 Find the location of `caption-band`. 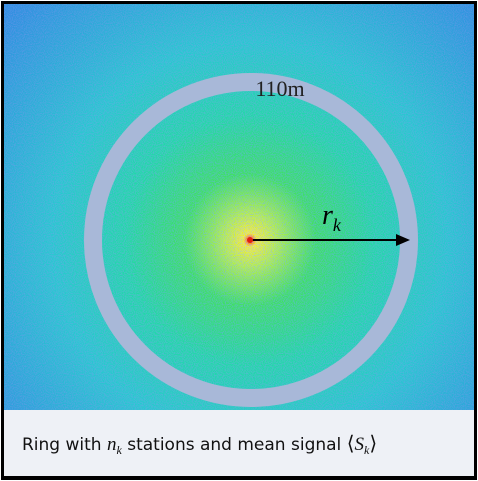

caption-band is located at coordinates (239, 443).